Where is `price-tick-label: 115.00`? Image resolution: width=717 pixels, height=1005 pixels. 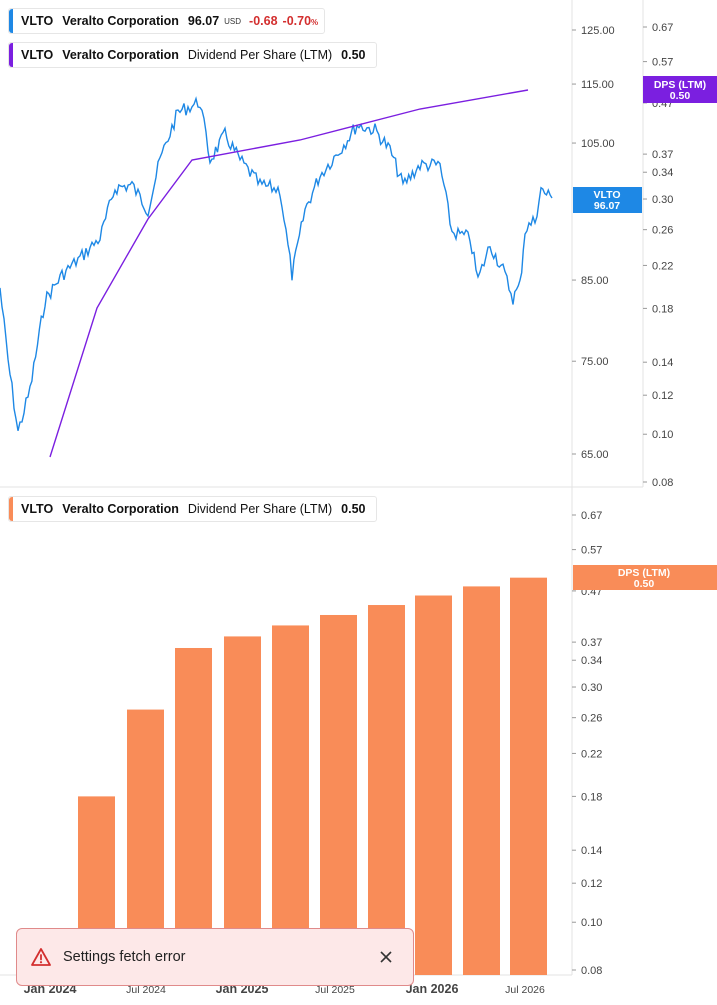
price-tick-label: 115.00 is located at coordinates (597, 85).